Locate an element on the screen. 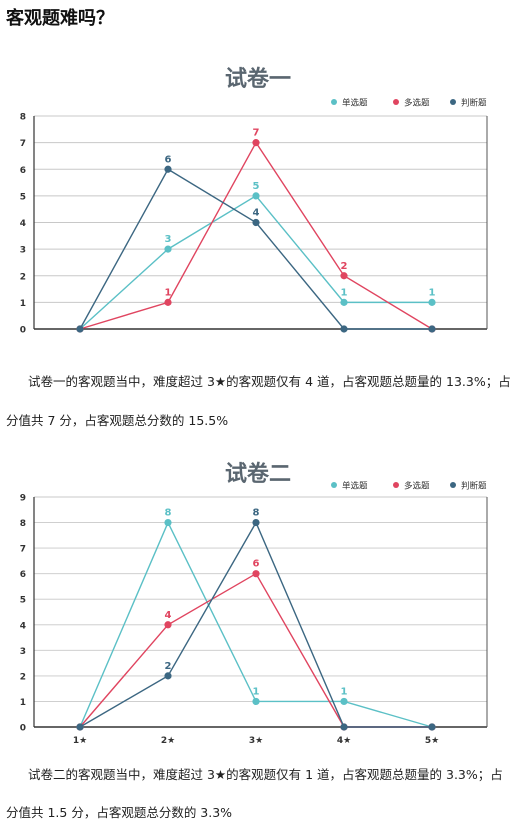  chart1-y-tick-label: 8 is located at coordinates (23, 118).